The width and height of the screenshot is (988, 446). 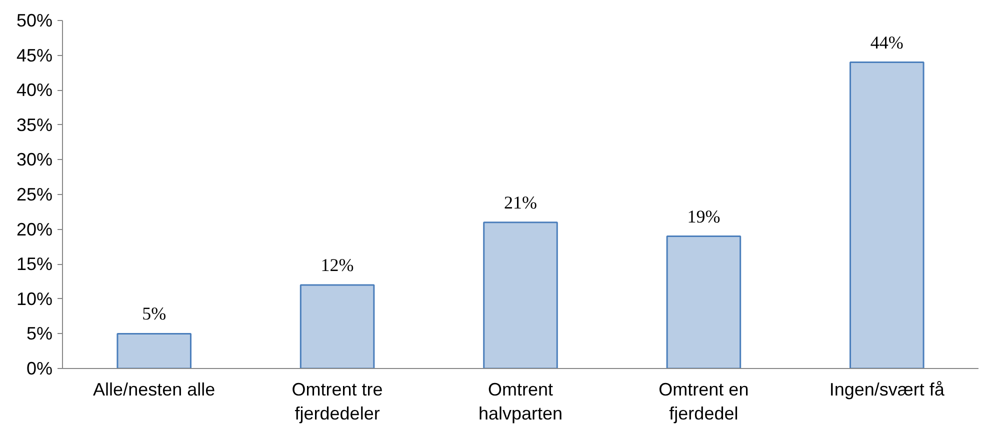 I want to click on data-label: 44%, so click(x=887, y=42).